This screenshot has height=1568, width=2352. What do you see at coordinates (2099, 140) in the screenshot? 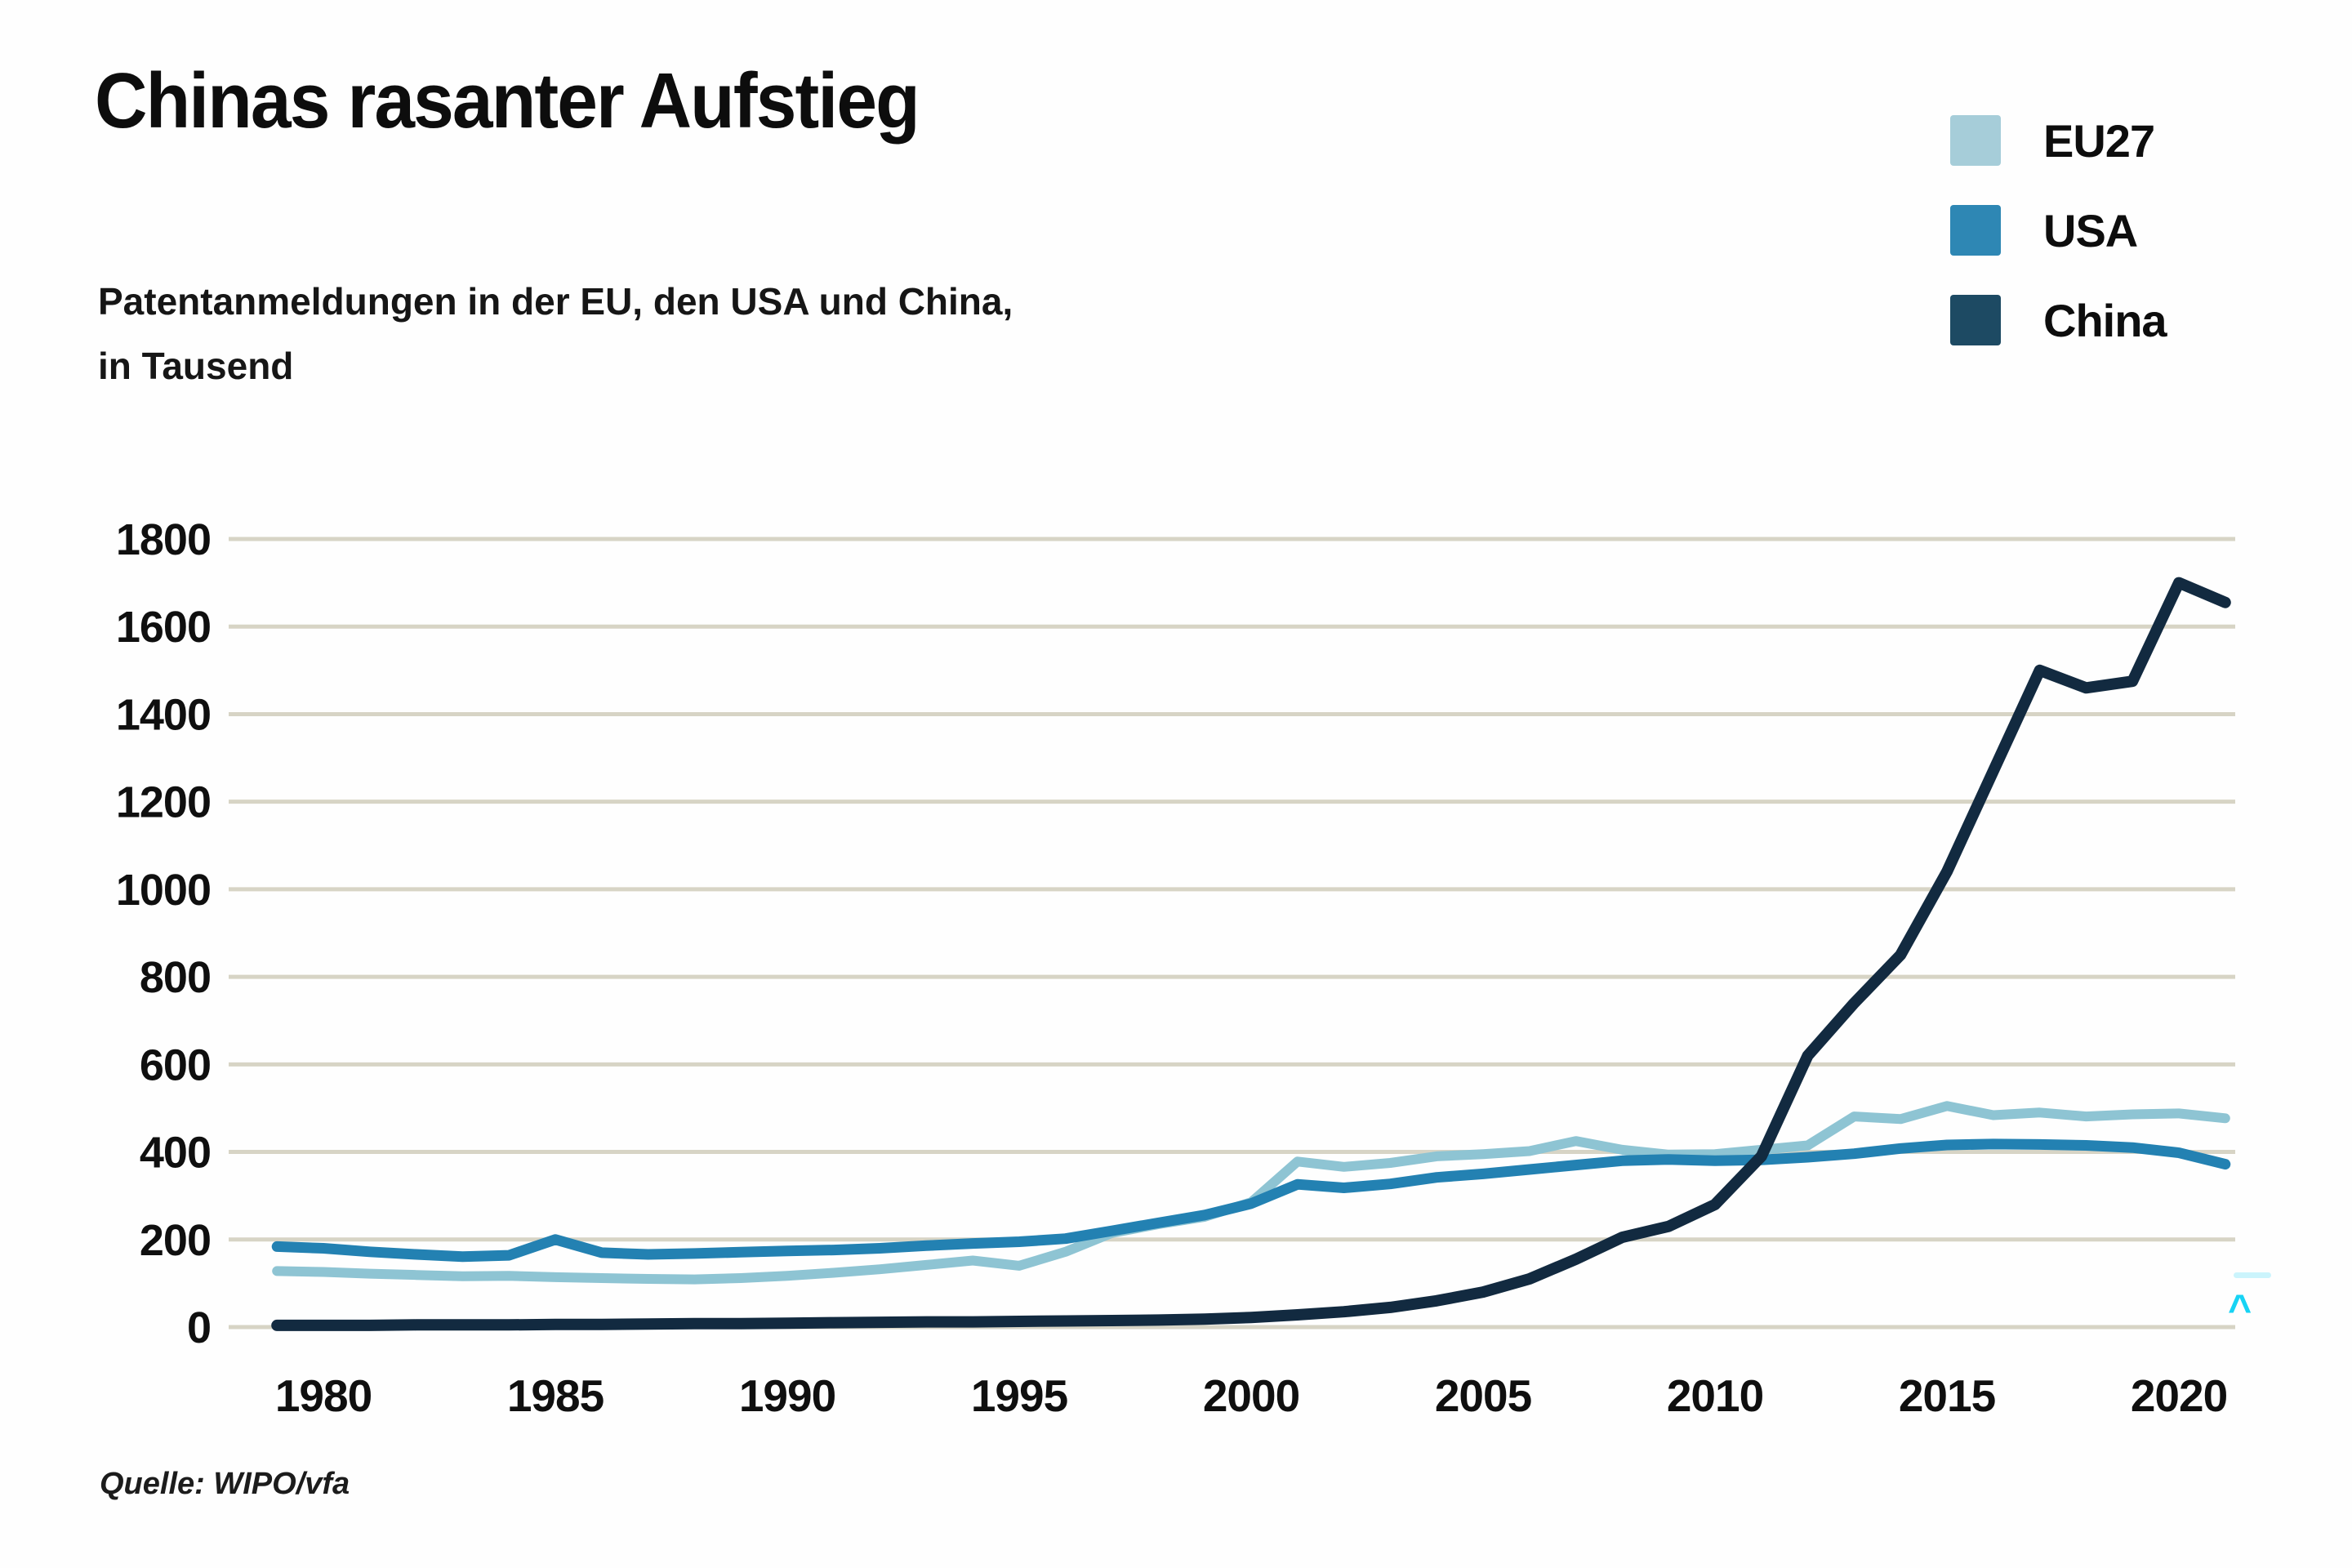
I see `legend-label-eu27: EU27` at bounding box center [2099, 140].